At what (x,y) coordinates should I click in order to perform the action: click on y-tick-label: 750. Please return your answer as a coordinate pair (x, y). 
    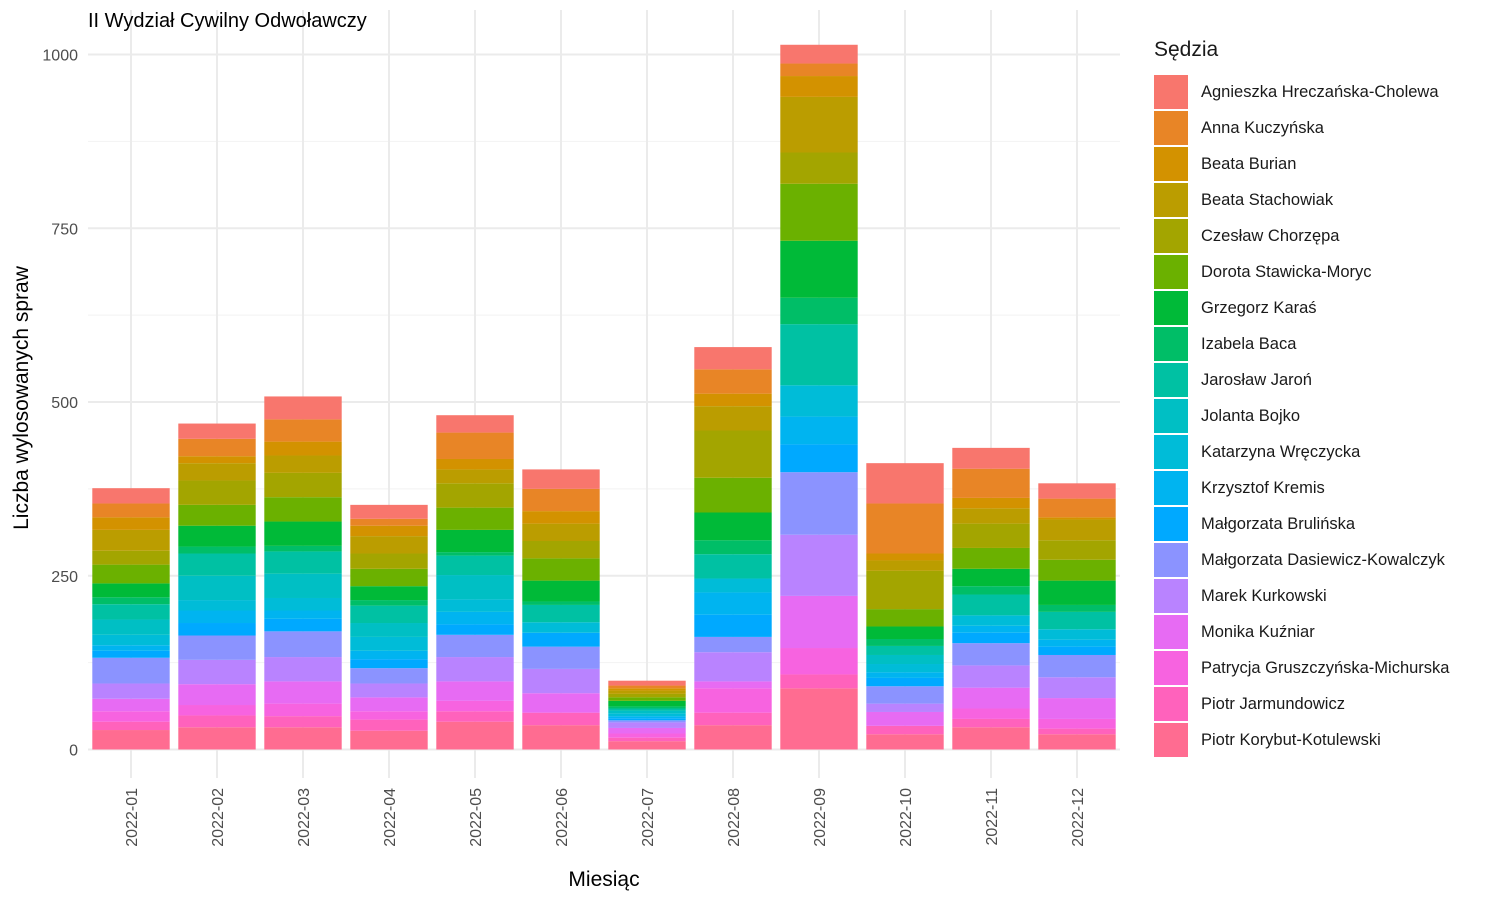
    Looking at the image, I should click on (64, 229).